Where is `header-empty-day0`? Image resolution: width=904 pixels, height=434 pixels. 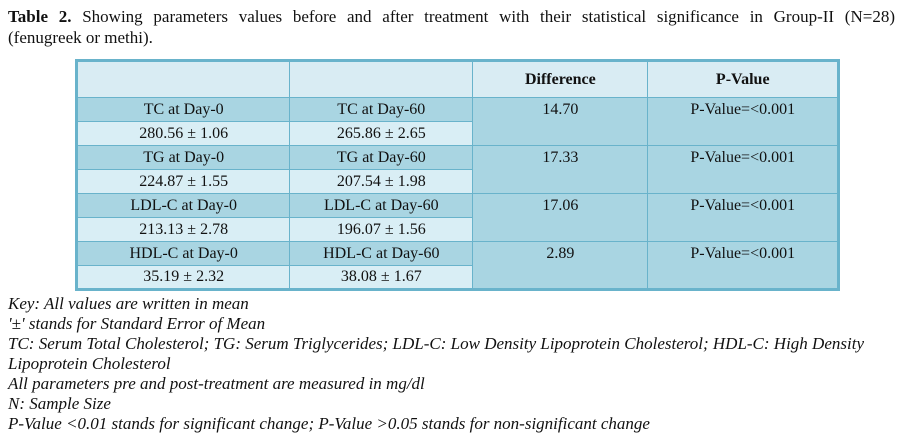 header-empty-day0 is located at coordinates (183, 79).